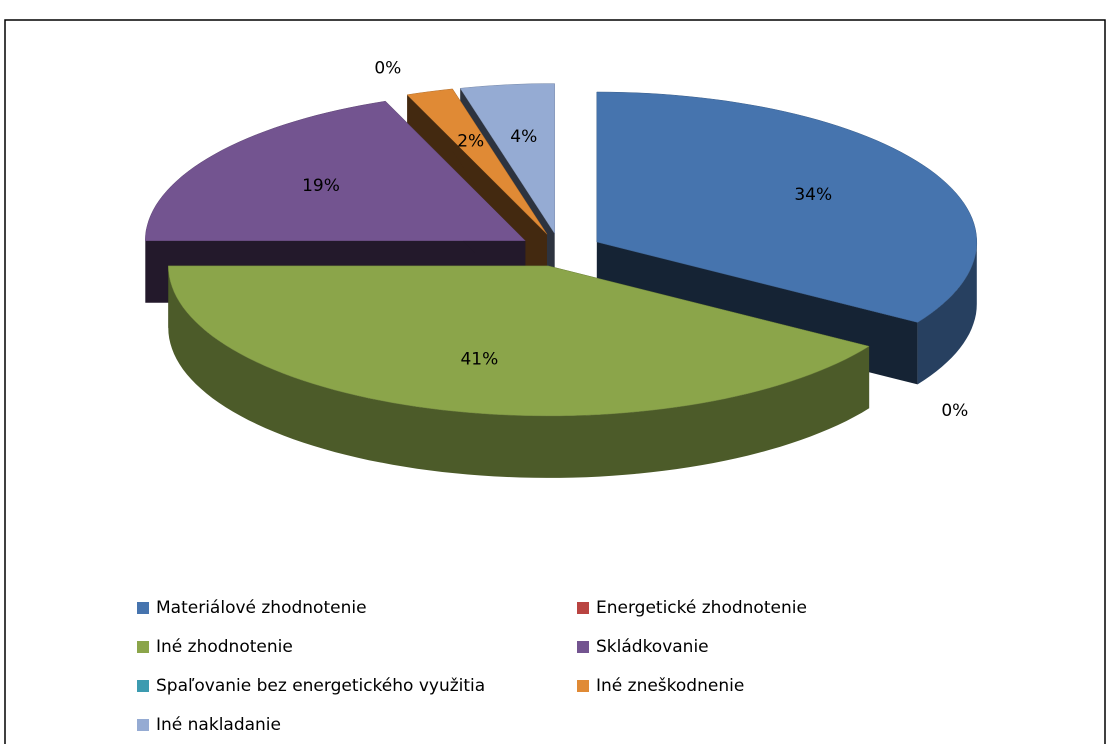 The height and width of the screenshot is (744, 1112). What do you see at coordinates (523, 137) in the screenshot?
I see `data-label: 4%` at bounding box center [523, 137].